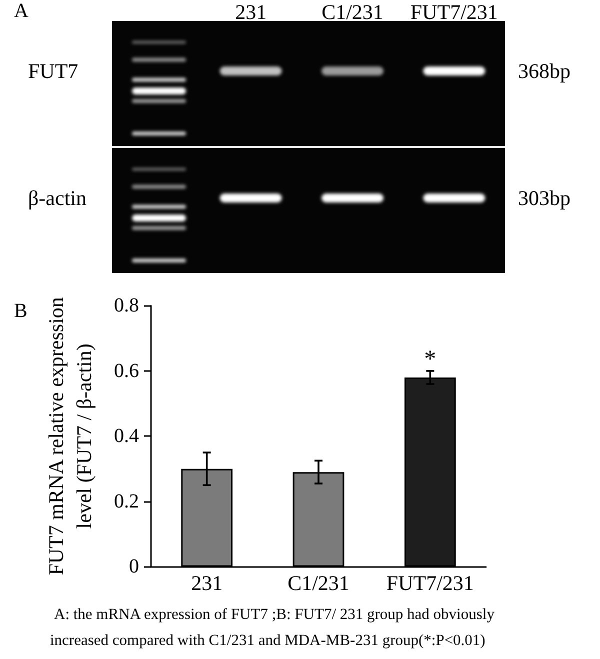  Describe the element at coordinates (21, 11) in the screenshot. I see `text: A` at that location.